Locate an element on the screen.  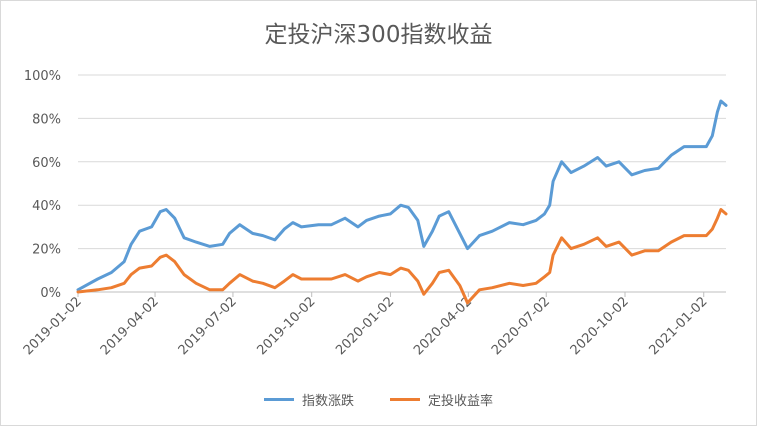
y-tick-label: 0% is located at coordinates (50, 293).